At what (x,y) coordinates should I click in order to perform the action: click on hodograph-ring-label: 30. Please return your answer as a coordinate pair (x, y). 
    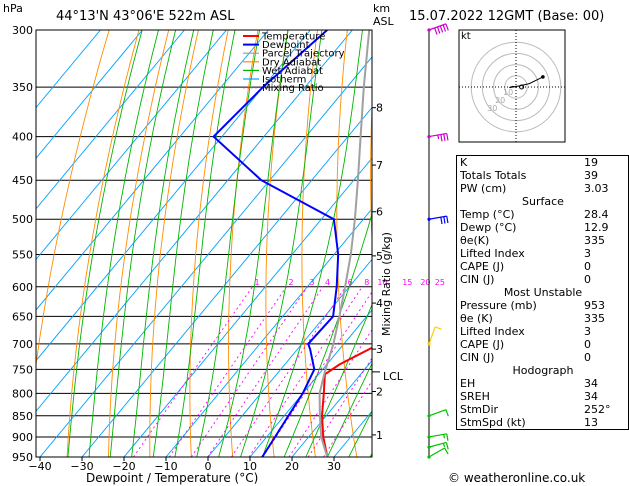
    Looking at the image, I should click on (492, 108).